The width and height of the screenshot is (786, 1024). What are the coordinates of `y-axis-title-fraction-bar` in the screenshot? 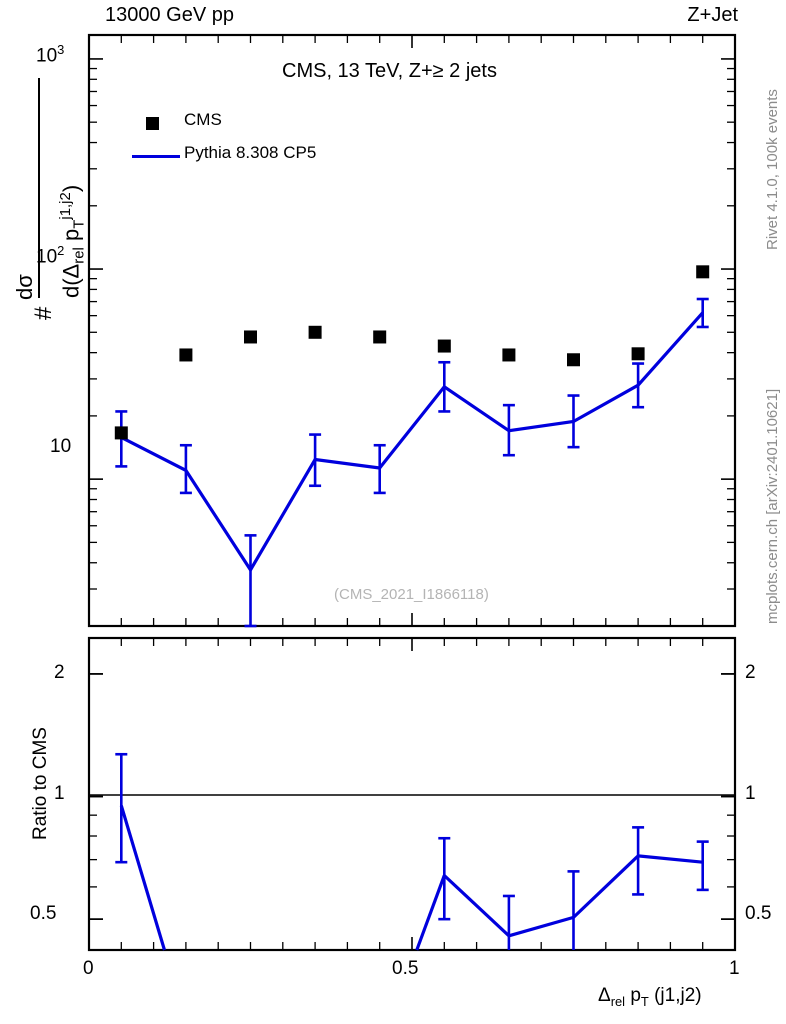 It's located at (39, 188).